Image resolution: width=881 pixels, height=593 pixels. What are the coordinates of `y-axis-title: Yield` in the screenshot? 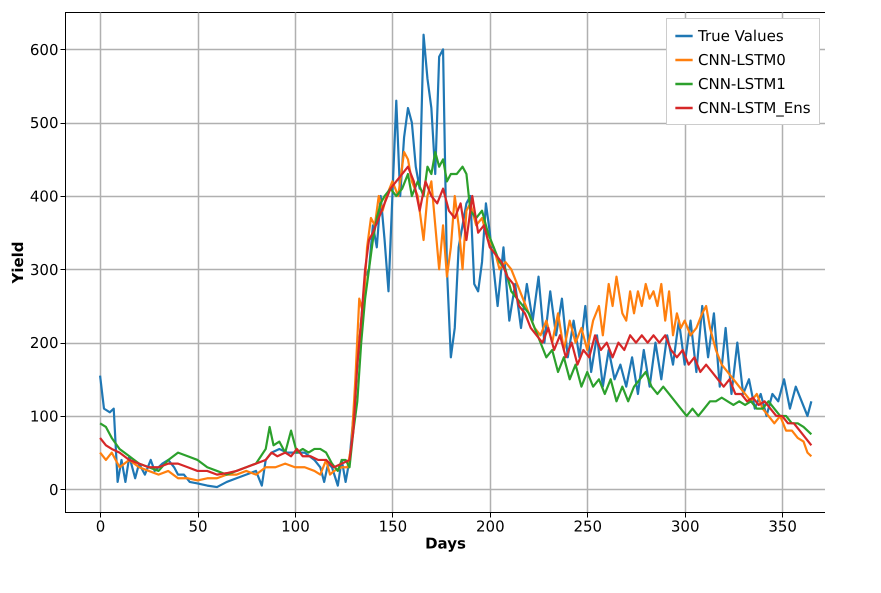 It's located at (17, 263).